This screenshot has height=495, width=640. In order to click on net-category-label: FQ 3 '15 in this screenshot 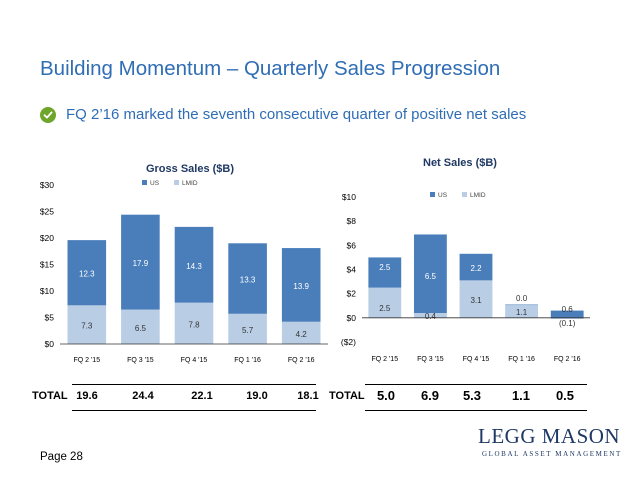, I will do `click(430, 359)`.